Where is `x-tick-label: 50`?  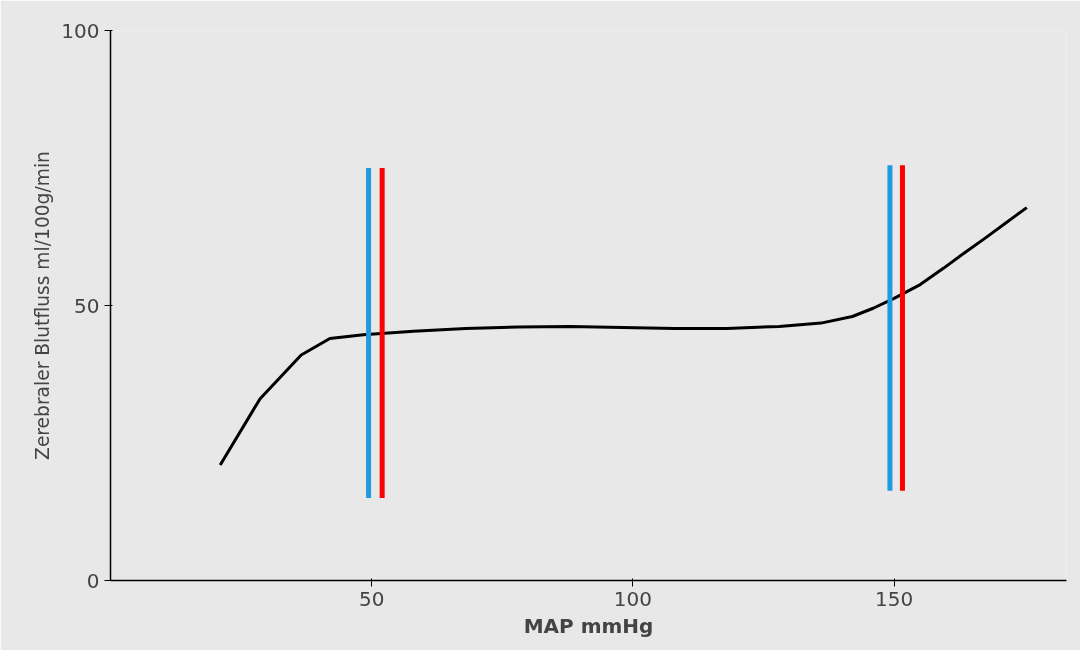 x-tick-label: 50 is located at coordinates (371, 598).